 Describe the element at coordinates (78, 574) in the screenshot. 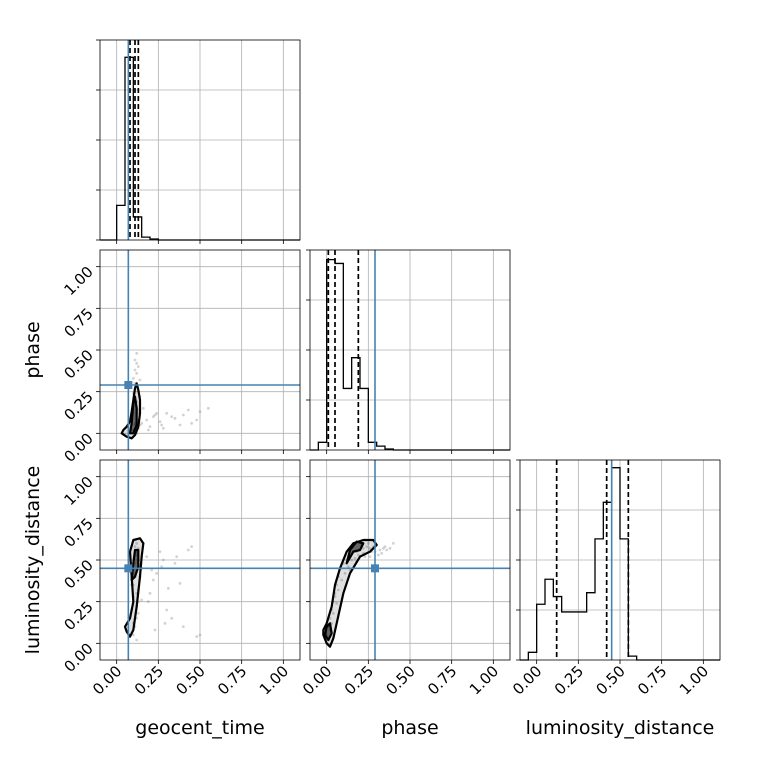

I see `y-tick-label: 0.50` at that location.